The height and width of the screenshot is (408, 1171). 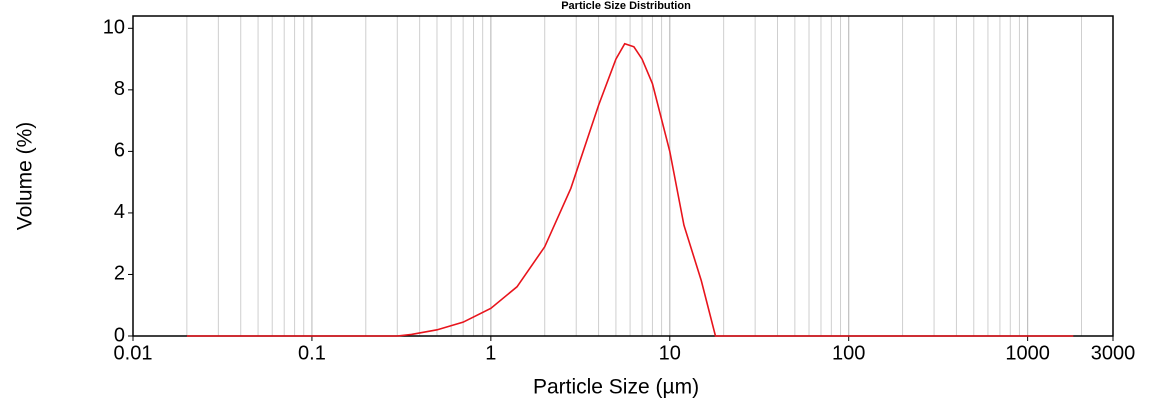 I want to click on x-tick-label: 1000, so click(x=1027, y=353).